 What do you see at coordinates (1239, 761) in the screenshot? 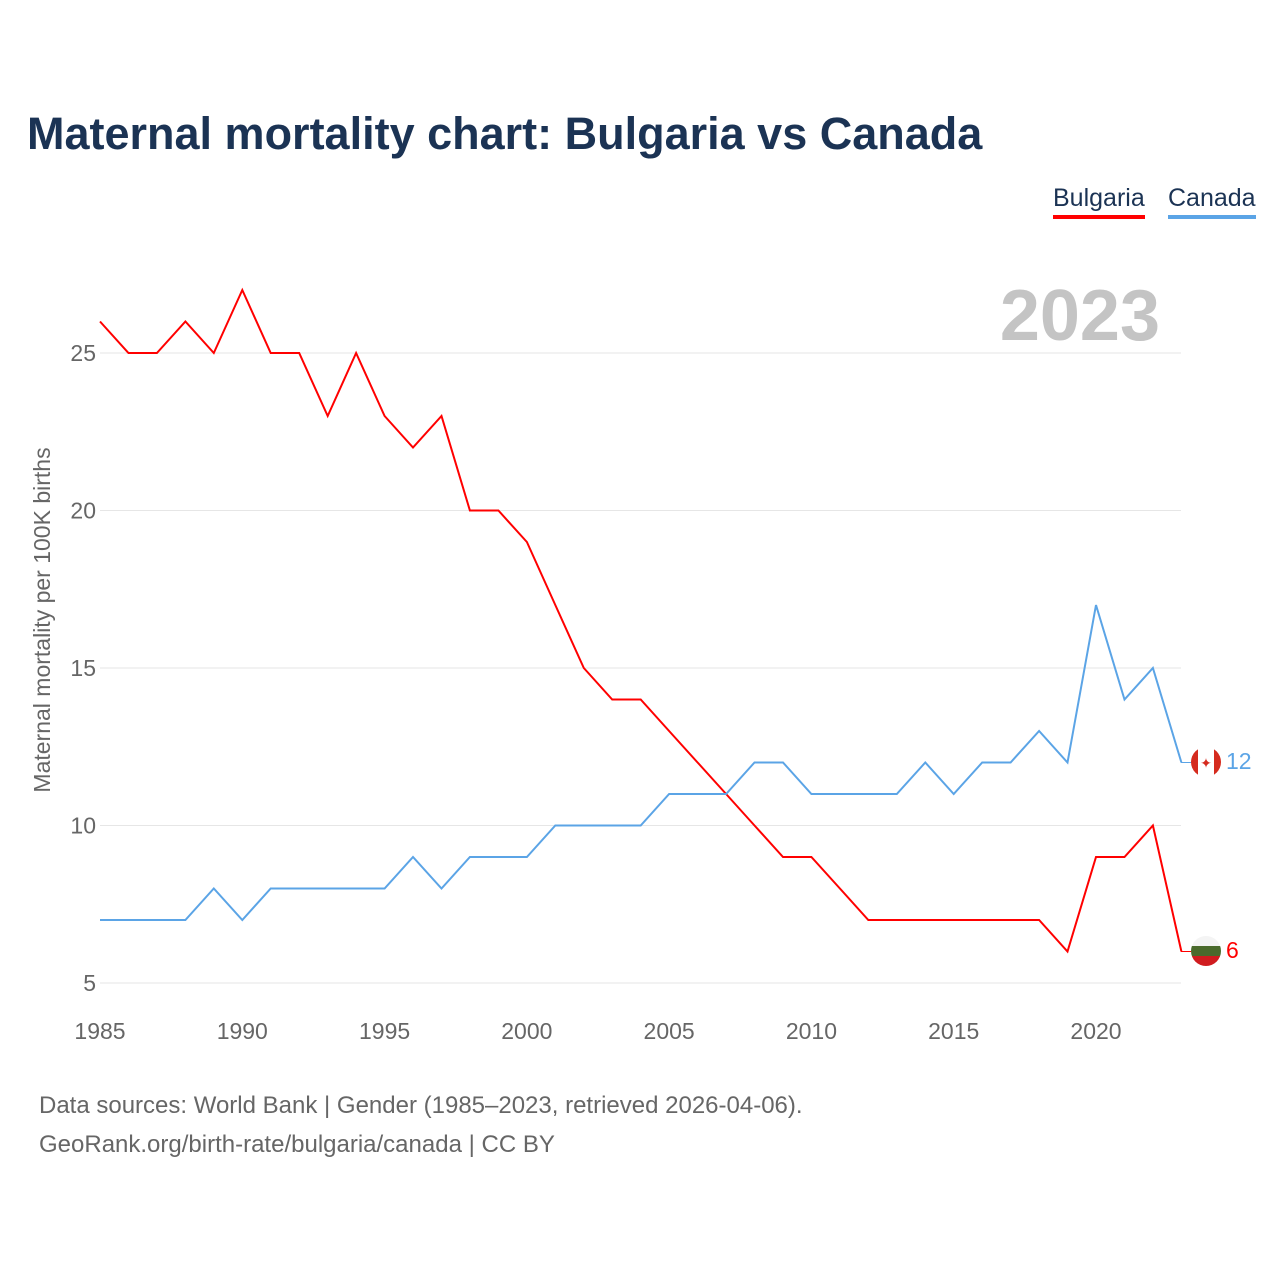
I see `canada-end-label: 12` at bounding box center [1239, 761].